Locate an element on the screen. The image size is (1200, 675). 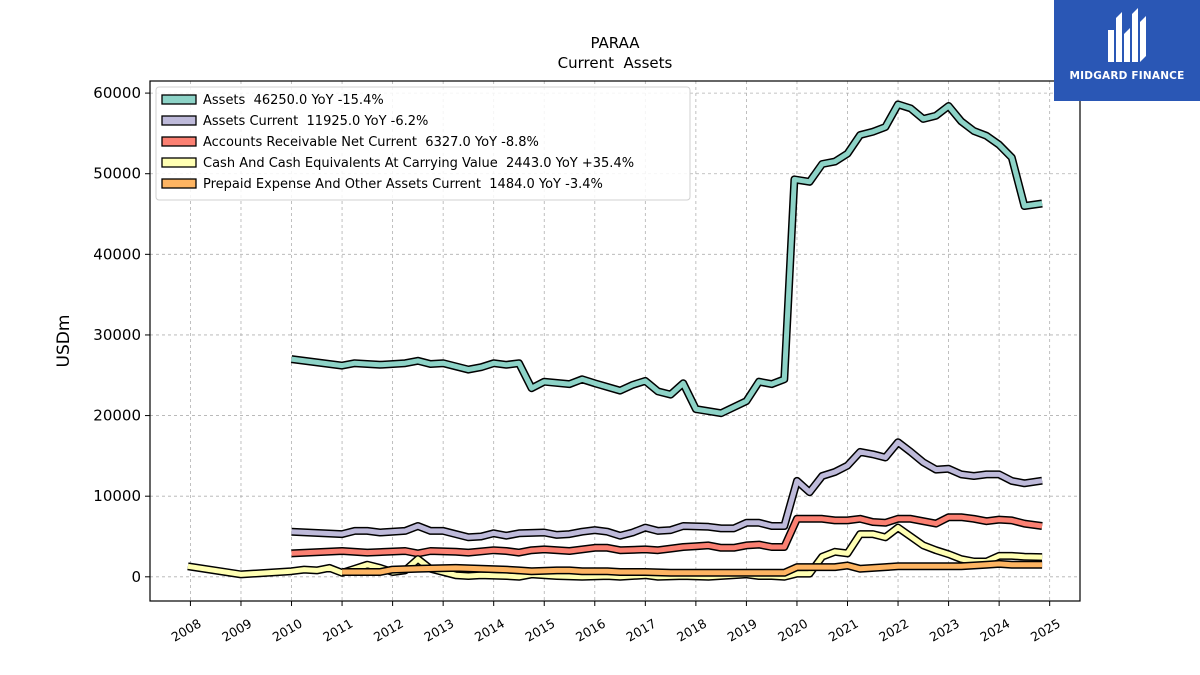
legend-box is located at coordinates (423, 143).